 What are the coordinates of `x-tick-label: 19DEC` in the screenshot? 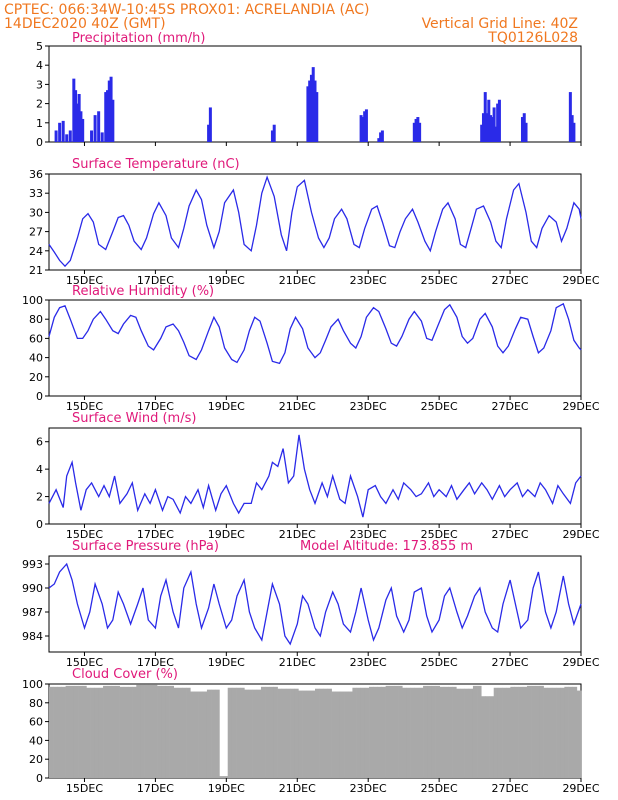 It's located at (226, 788).